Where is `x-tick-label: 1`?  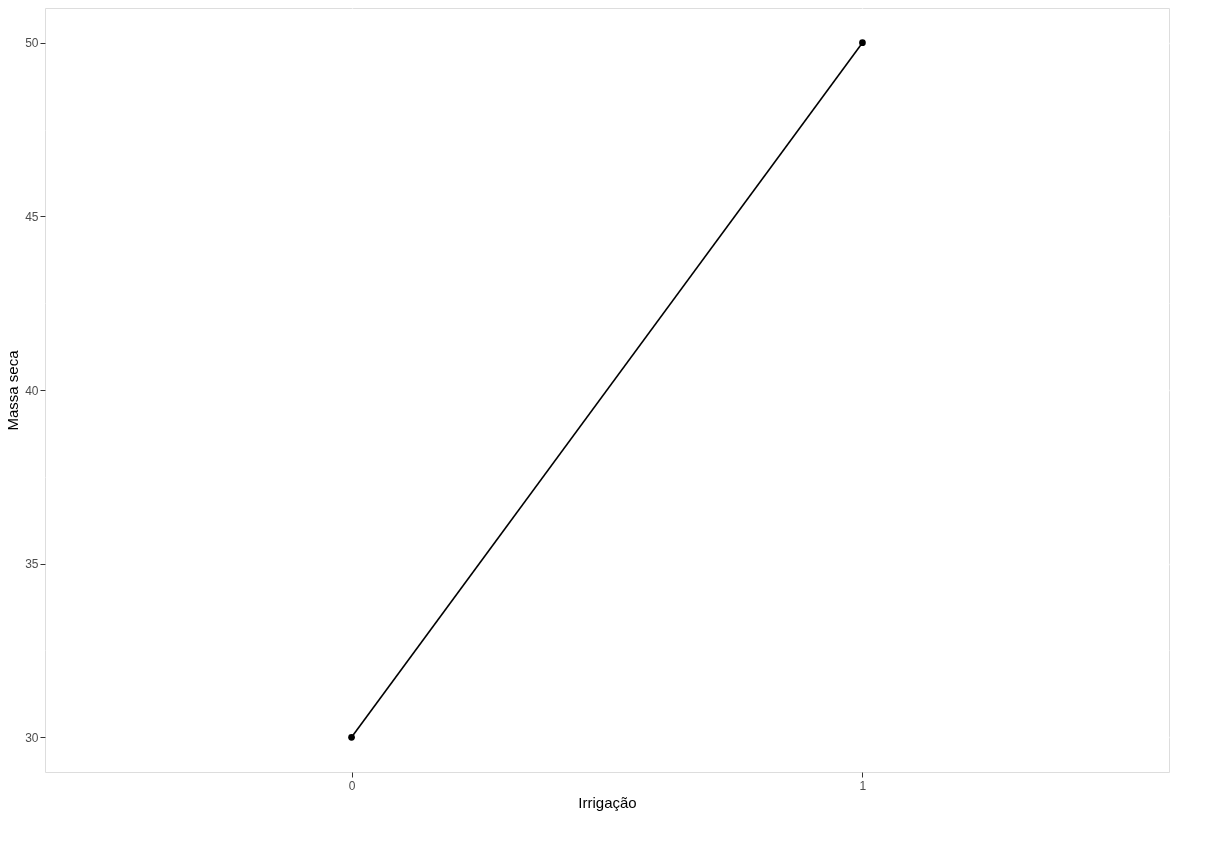 x-tick-label: 1 is located at coordinates (863, 785).